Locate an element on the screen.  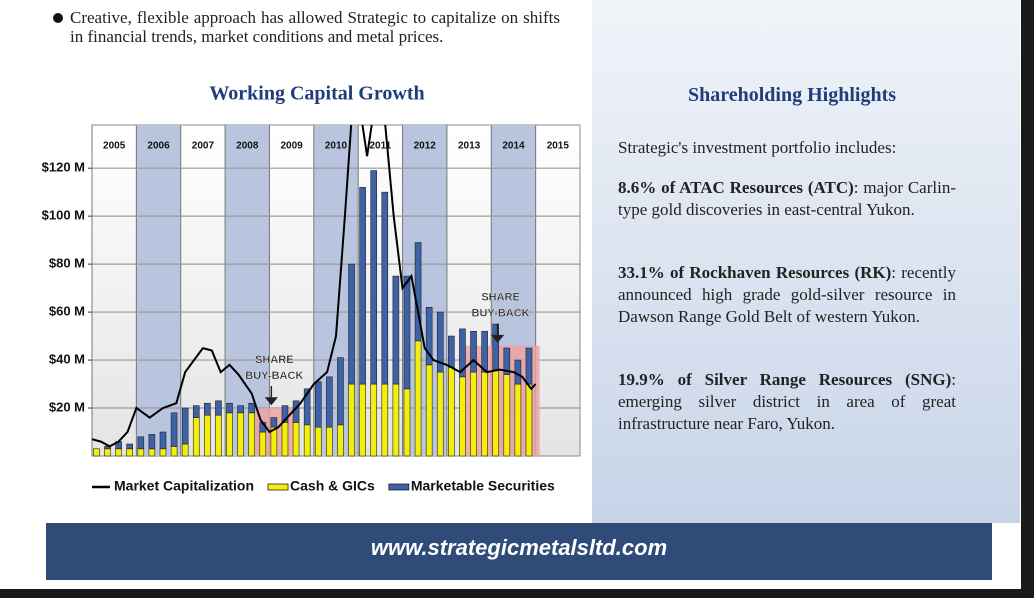
annotation-arrow is located at coordinates (497, 333).